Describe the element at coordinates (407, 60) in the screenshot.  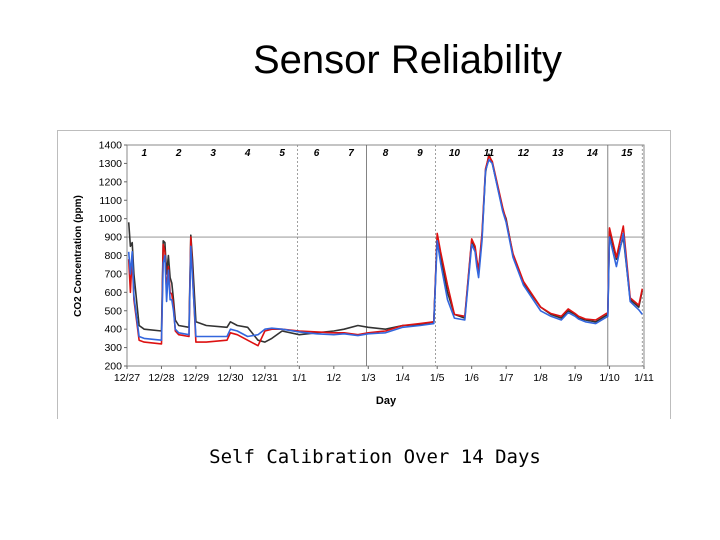
I see `slide-title: Sensor Reliability` at that location.